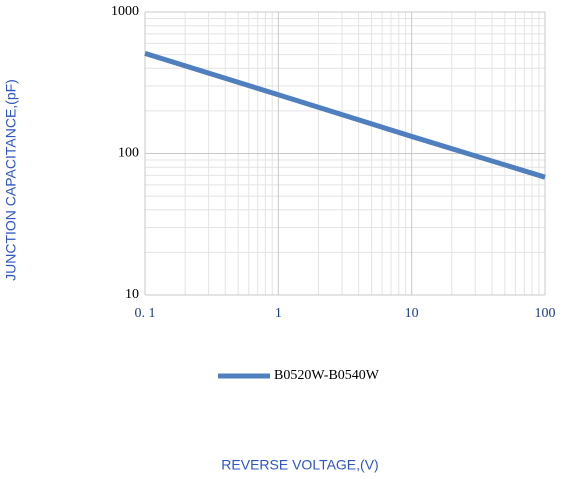 The height and width of the screenshot is (479, 564). Describe the element at coordinates (299, 465) in the screenshot. I see `x-axis-label: REVERSE VOLTAGE,(V)` at that location.